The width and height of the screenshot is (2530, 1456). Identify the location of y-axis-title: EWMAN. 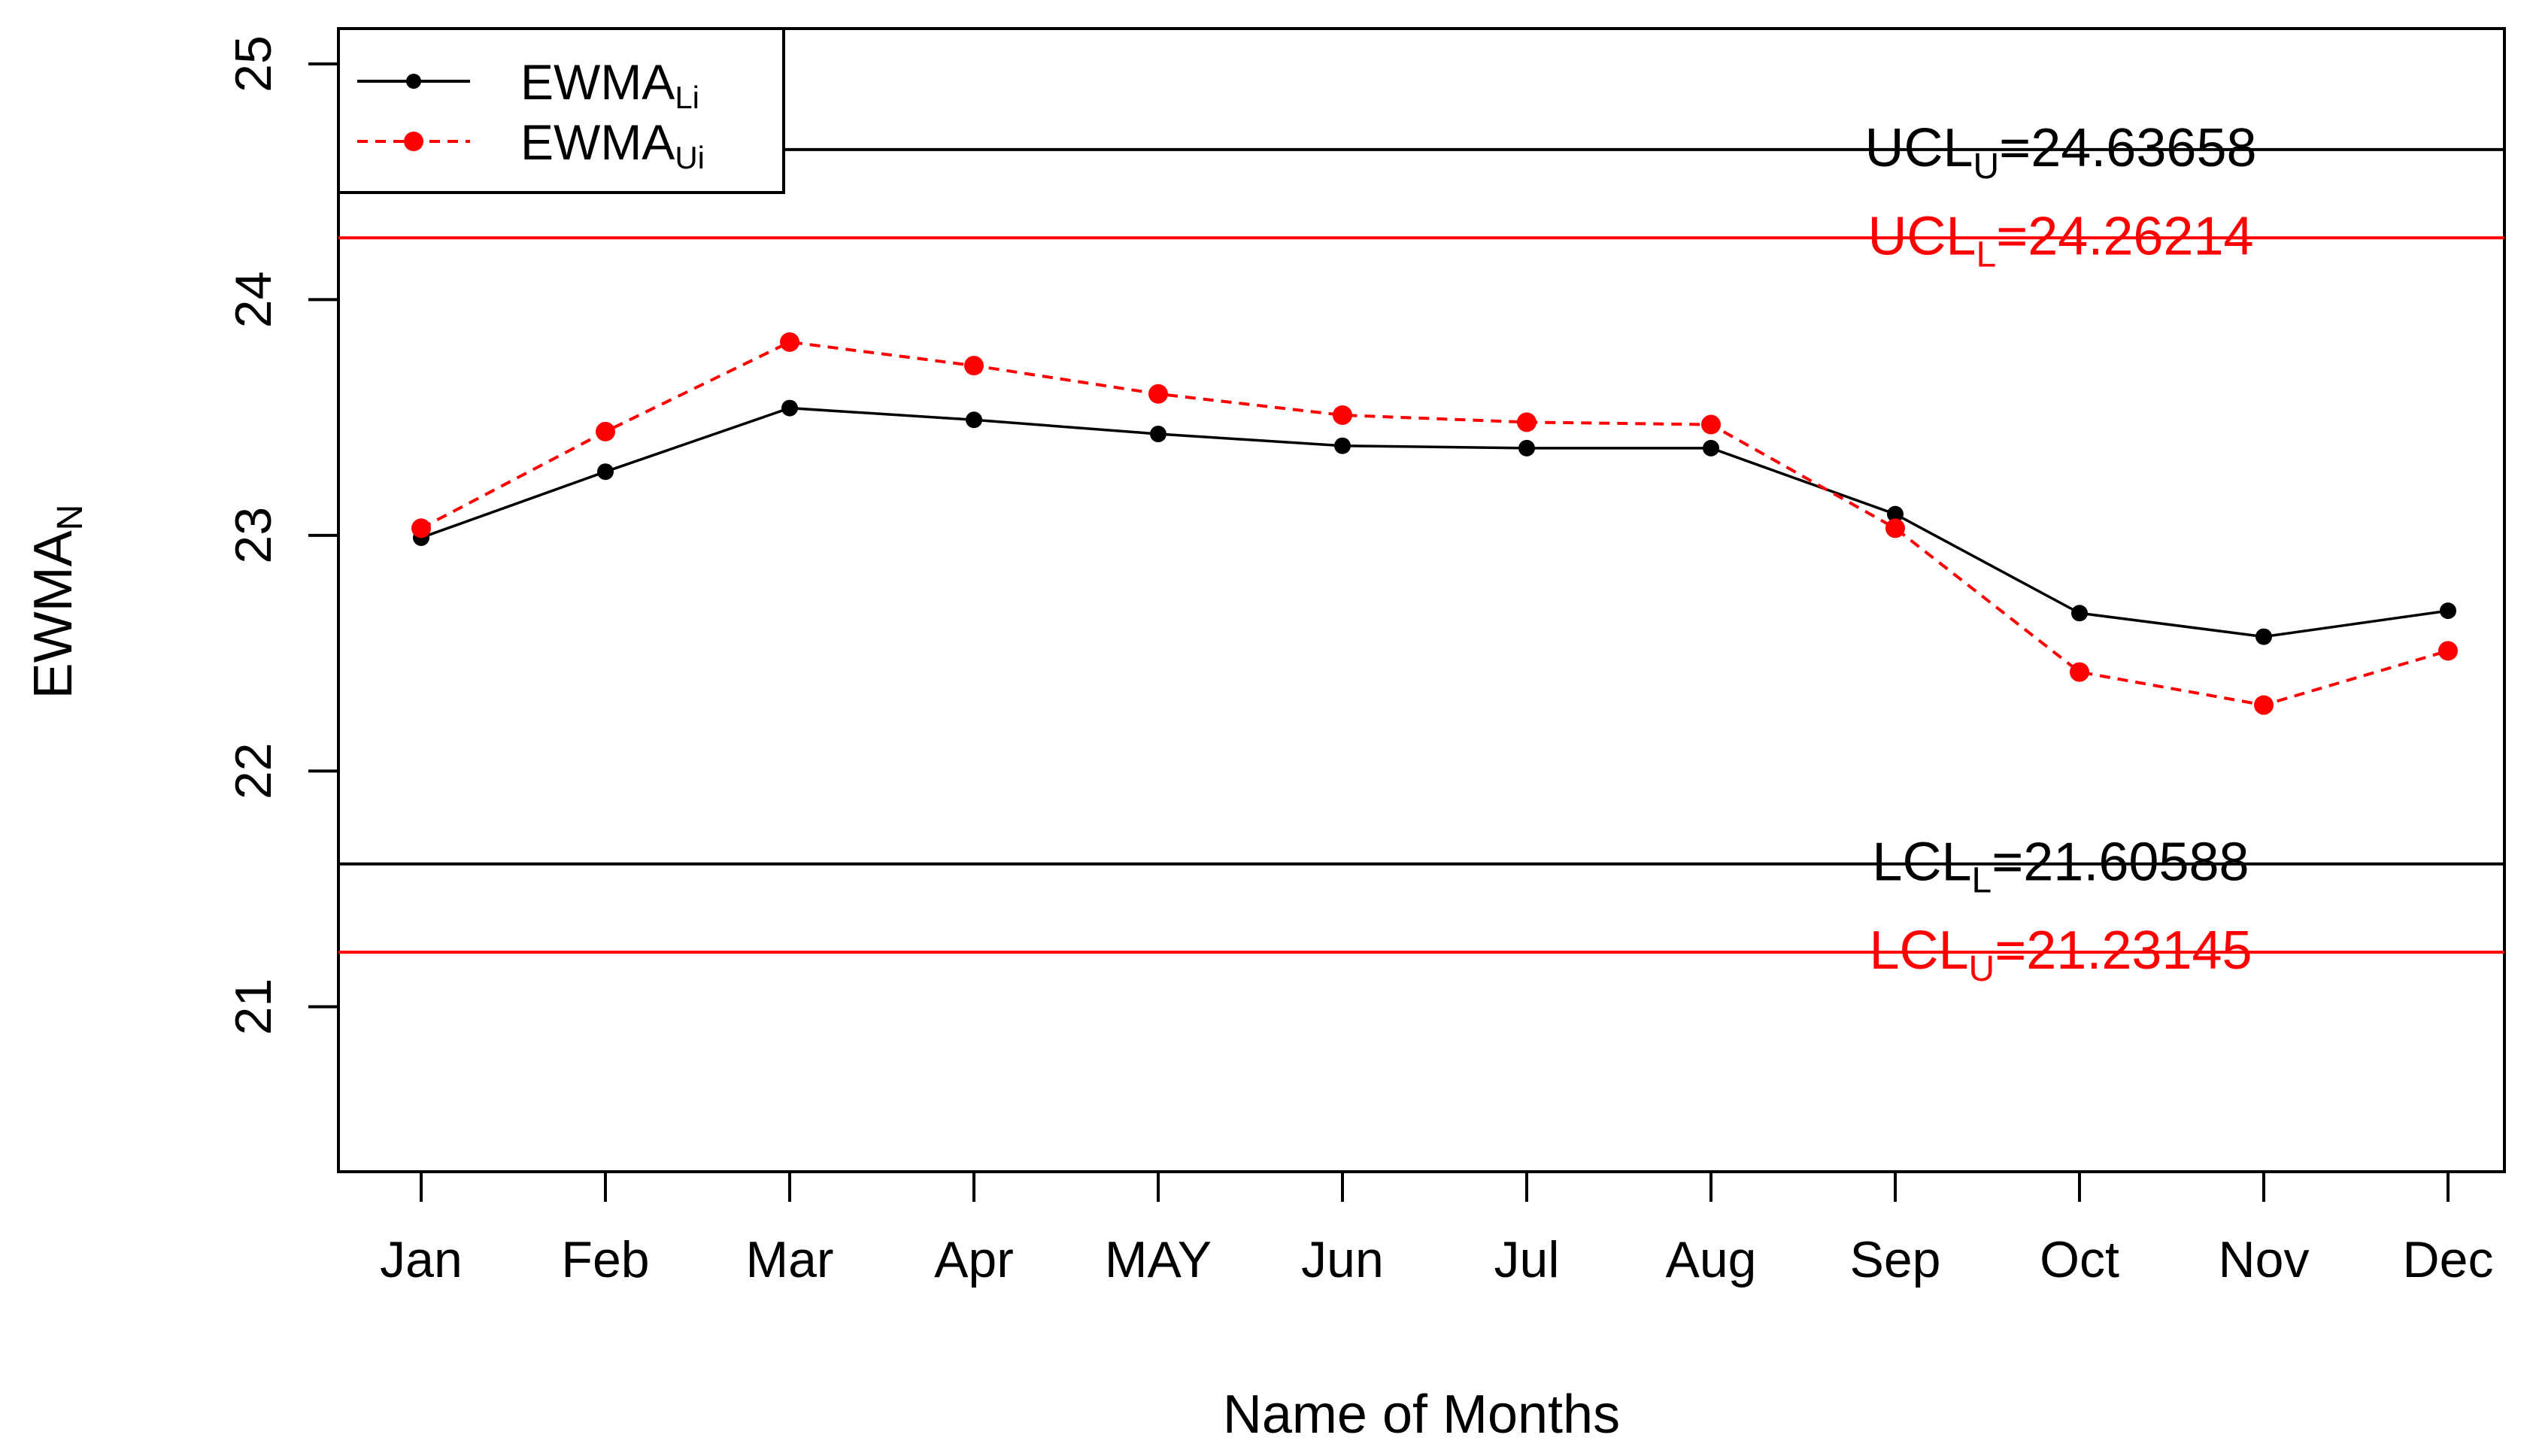
(56, 602).